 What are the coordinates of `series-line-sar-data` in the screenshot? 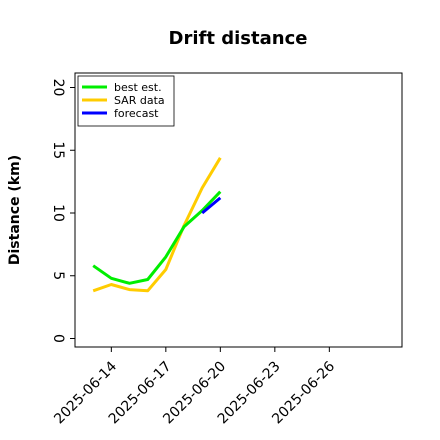 It's located at (157, 225).